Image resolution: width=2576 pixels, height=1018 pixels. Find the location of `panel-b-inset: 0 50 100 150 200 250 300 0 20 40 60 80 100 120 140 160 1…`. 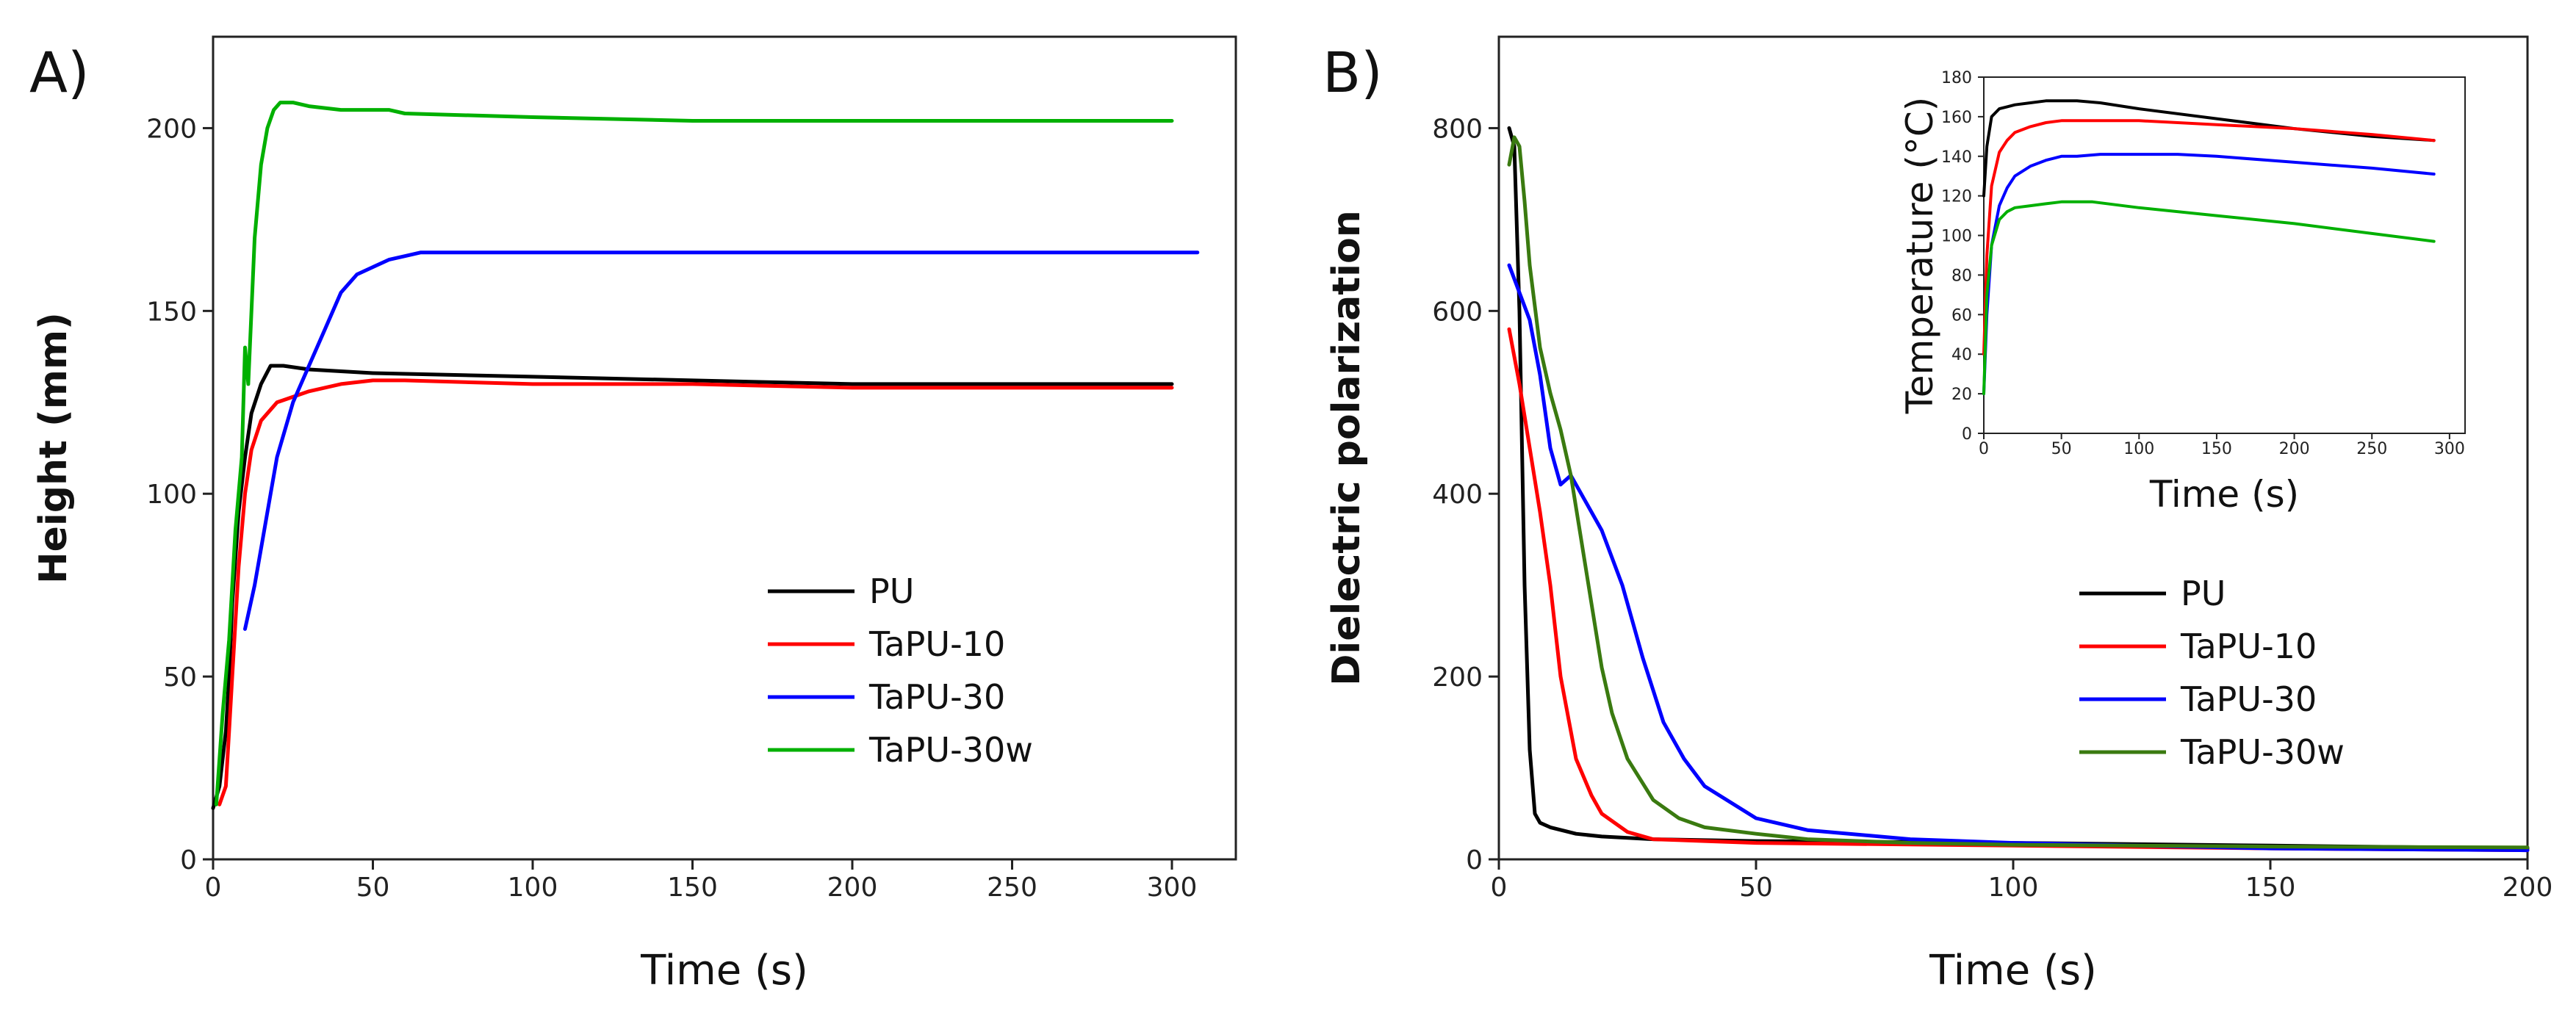

panel-b-inset: 0 50 100 150 200 250 300 0 20 40 60 80 100 120 140 160 1… is located at coordinates (2187, 292).